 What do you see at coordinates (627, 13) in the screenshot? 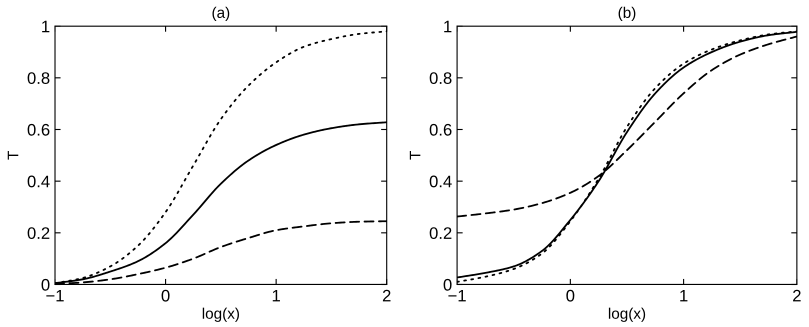
I see `chart-title: (b)` at bounding box center [627, 13].